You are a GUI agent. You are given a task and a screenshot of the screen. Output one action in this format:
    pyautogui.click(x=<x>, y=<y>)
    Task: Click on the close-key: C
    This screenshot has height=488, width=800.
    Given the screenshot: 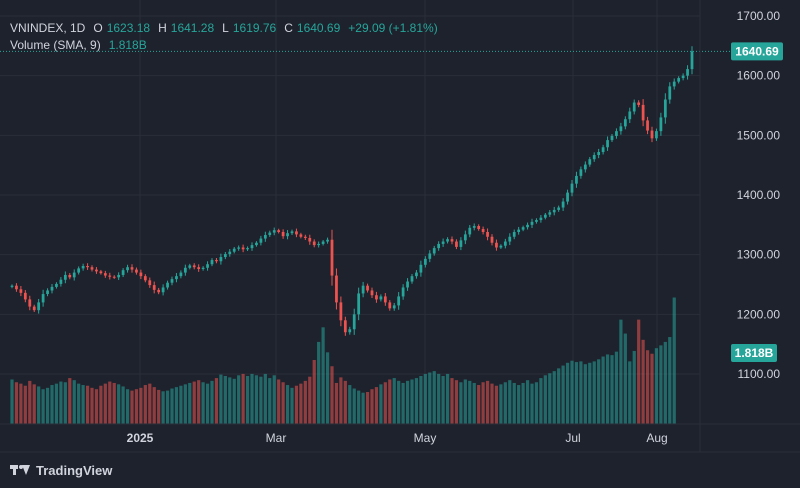 What is the action you would take?
    pyautogui.click(x=288, y=28)
    